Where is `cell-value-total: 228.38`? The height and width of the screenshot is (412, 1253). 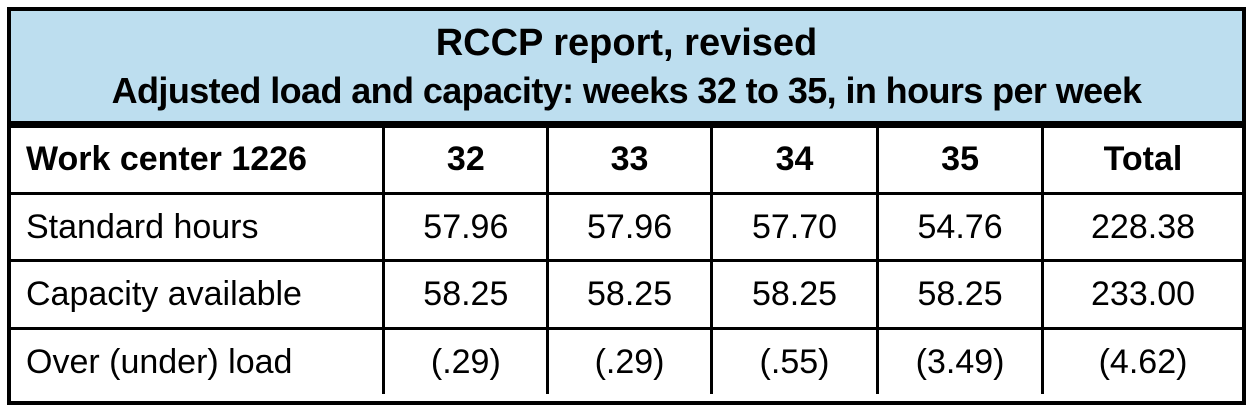
cell-value-total: 228.38 is located at coordinates (1142, 227).